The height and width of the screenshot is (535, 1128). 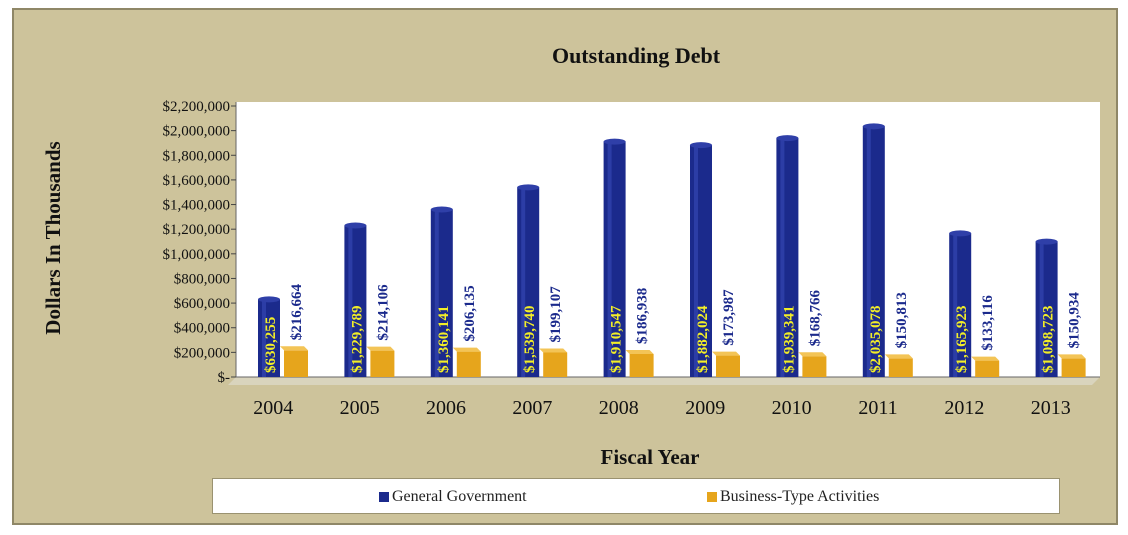 I want to click on data-label-business-type-activities: $186,938, so click(x=643, y=316).